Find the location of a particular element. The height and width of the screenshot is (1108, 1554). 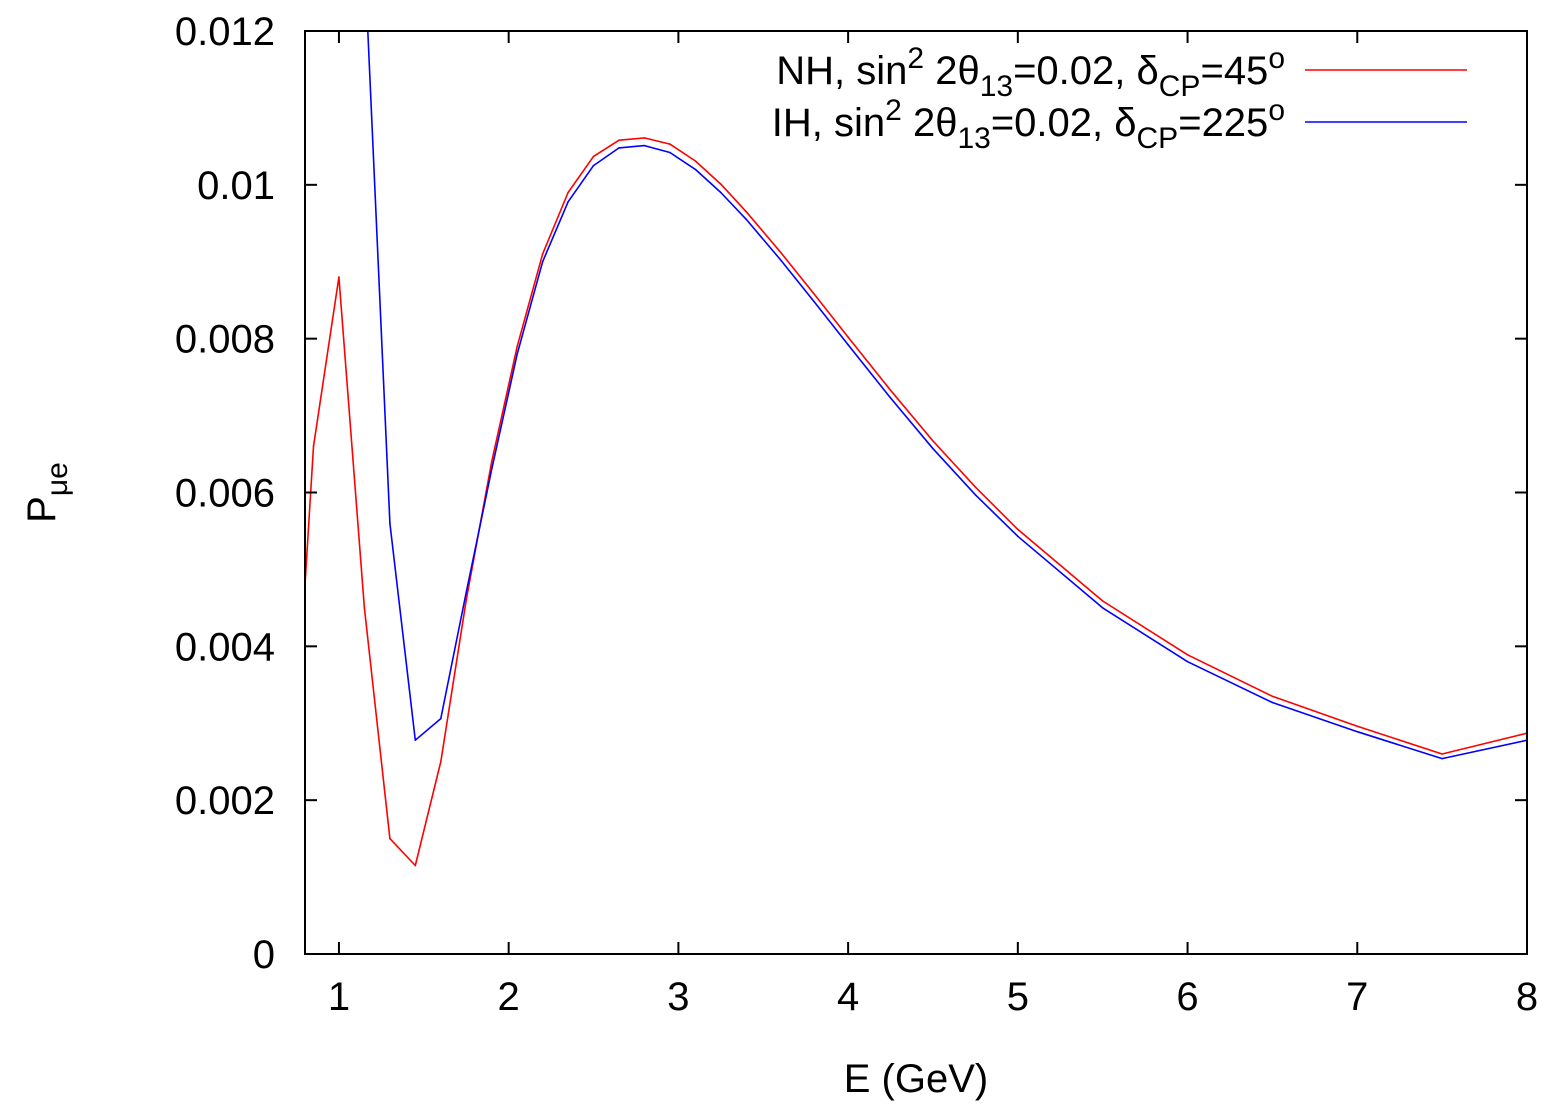

x-tick-label: 1 is located at coordinates (339, 997).